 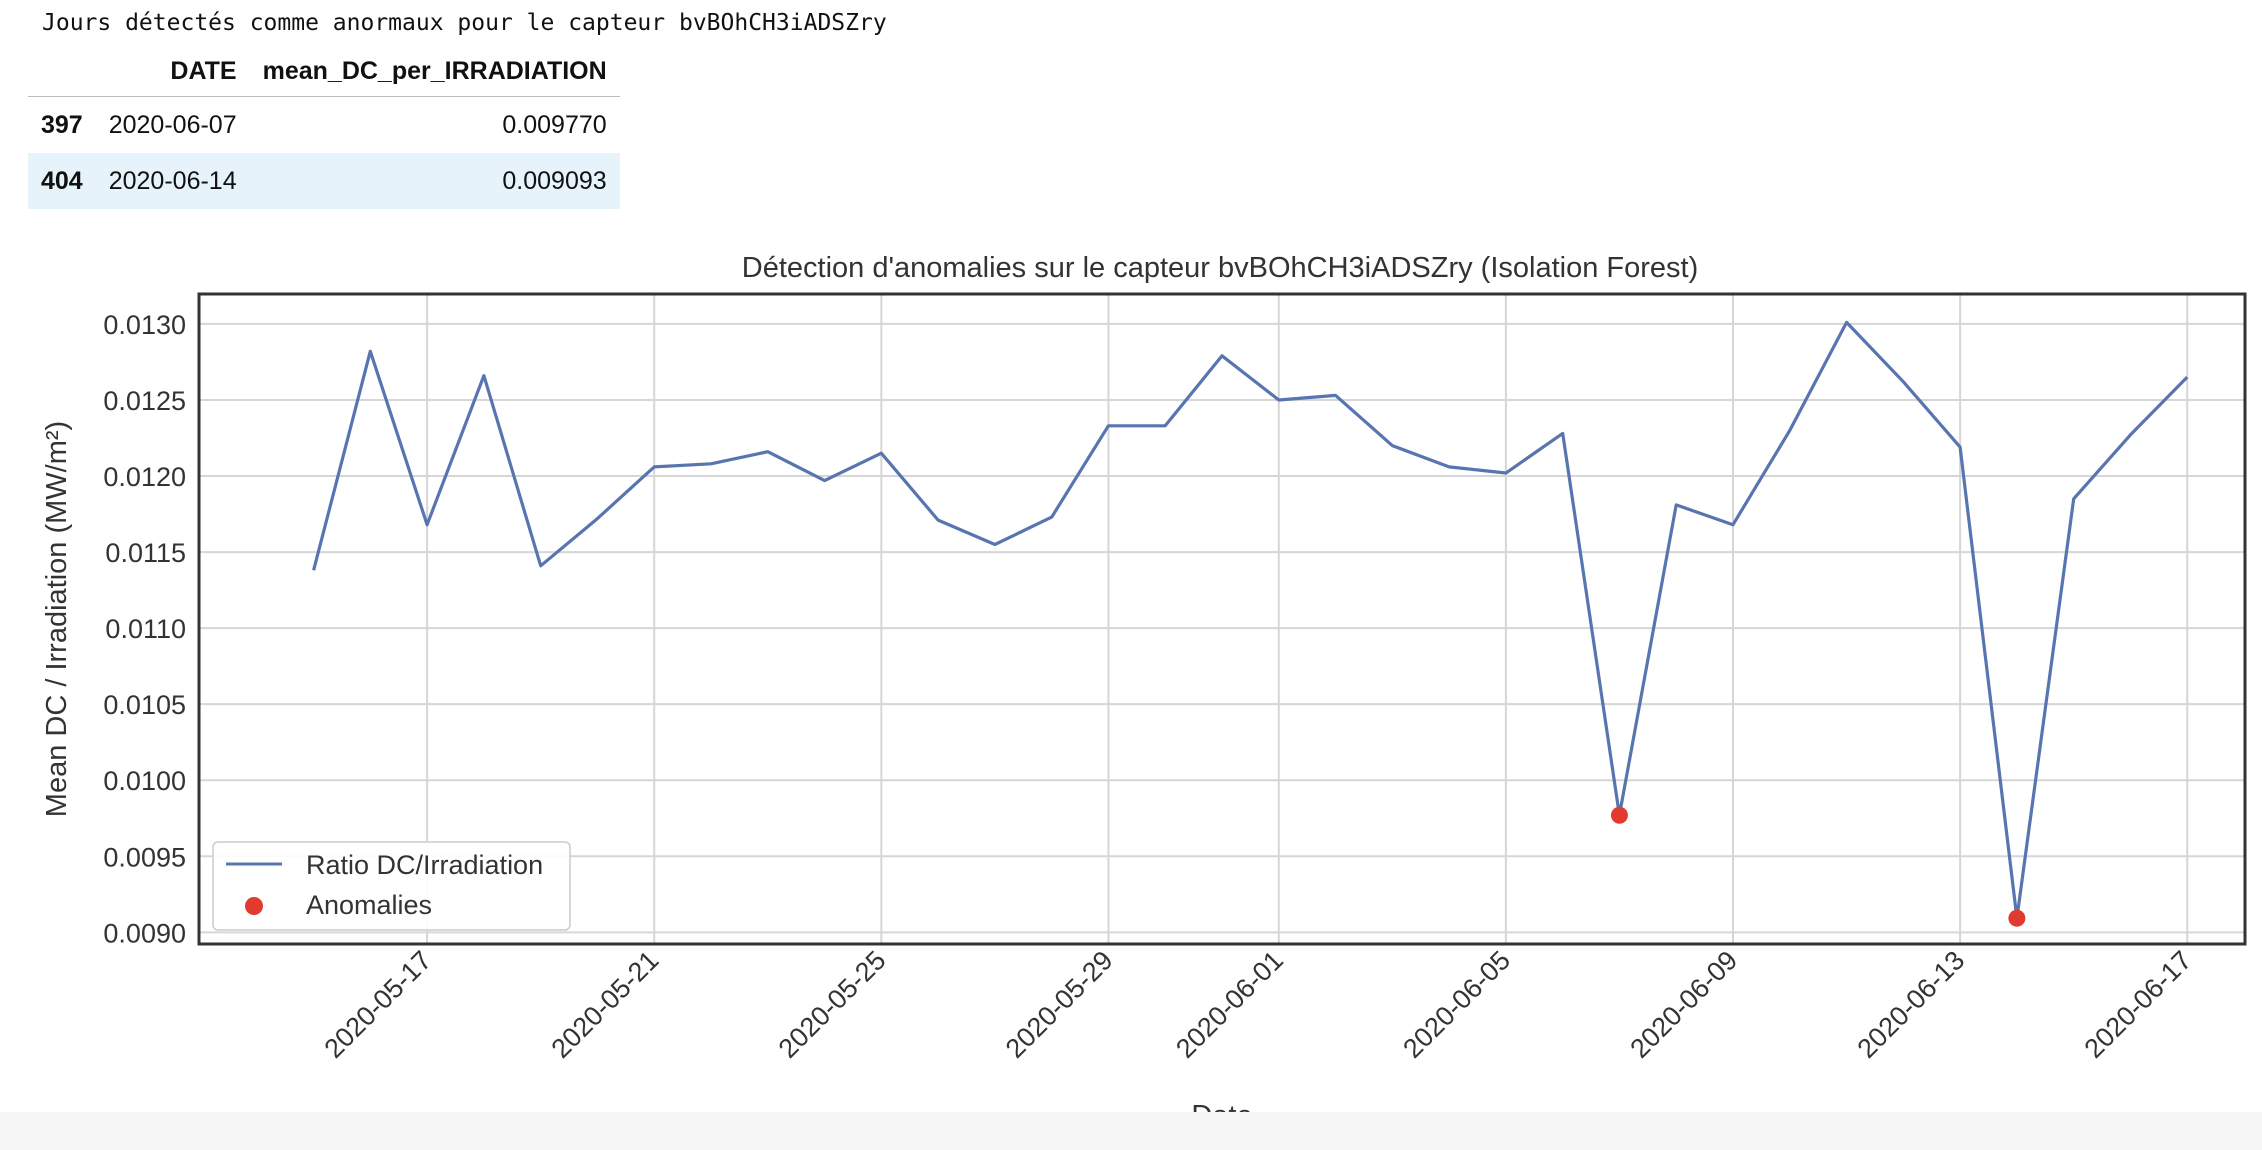 I want to click on x-tick-label: 2020-05-25, so click(x=832, y=1004).